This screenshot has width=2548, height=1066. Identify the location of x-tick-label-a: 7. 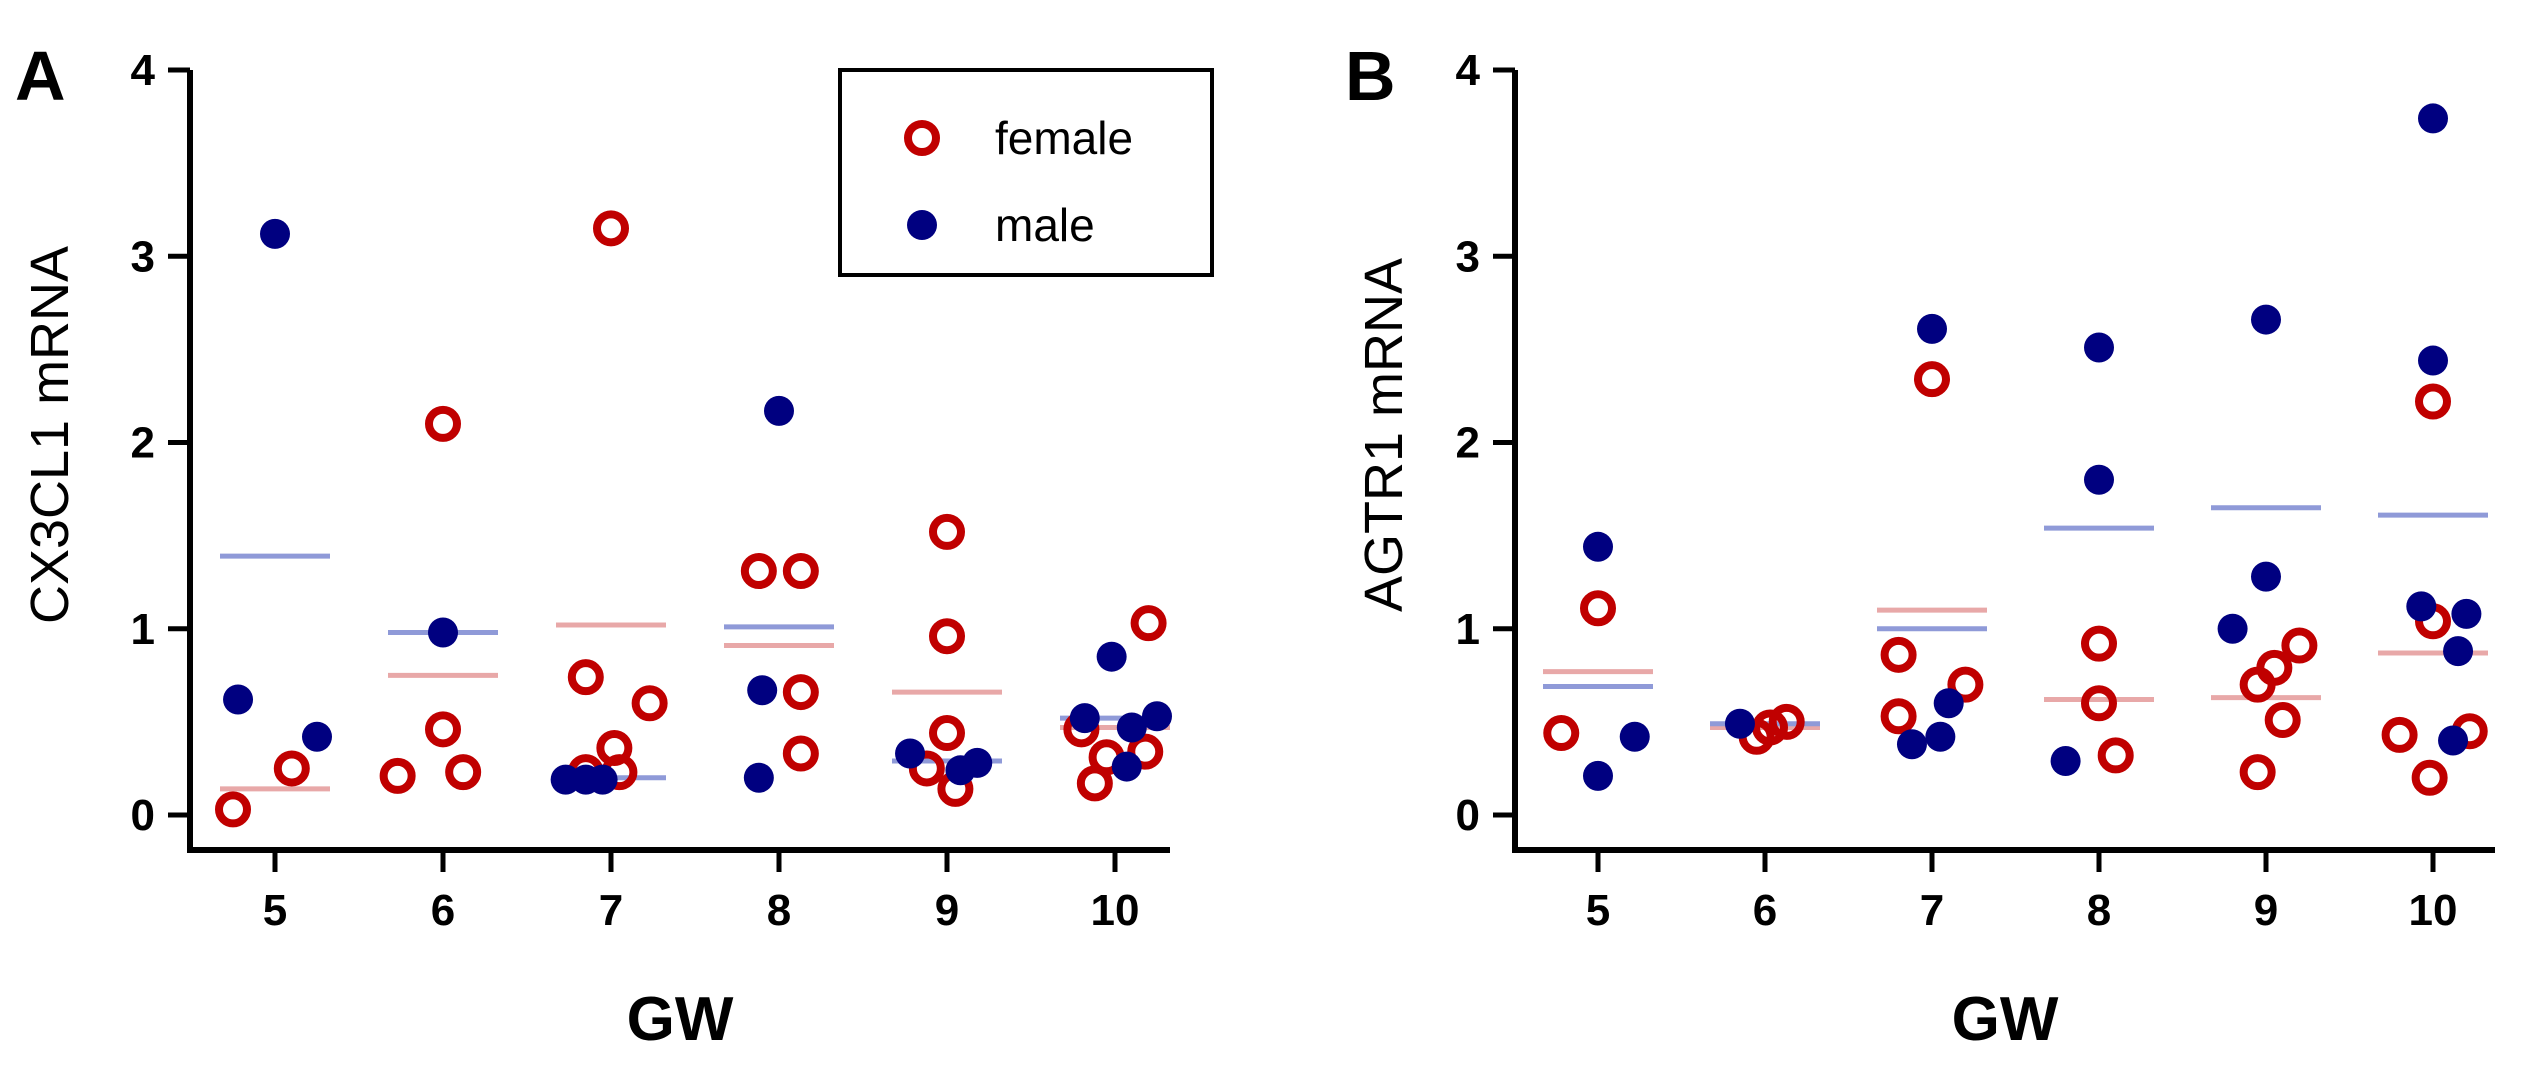
(611, 910).